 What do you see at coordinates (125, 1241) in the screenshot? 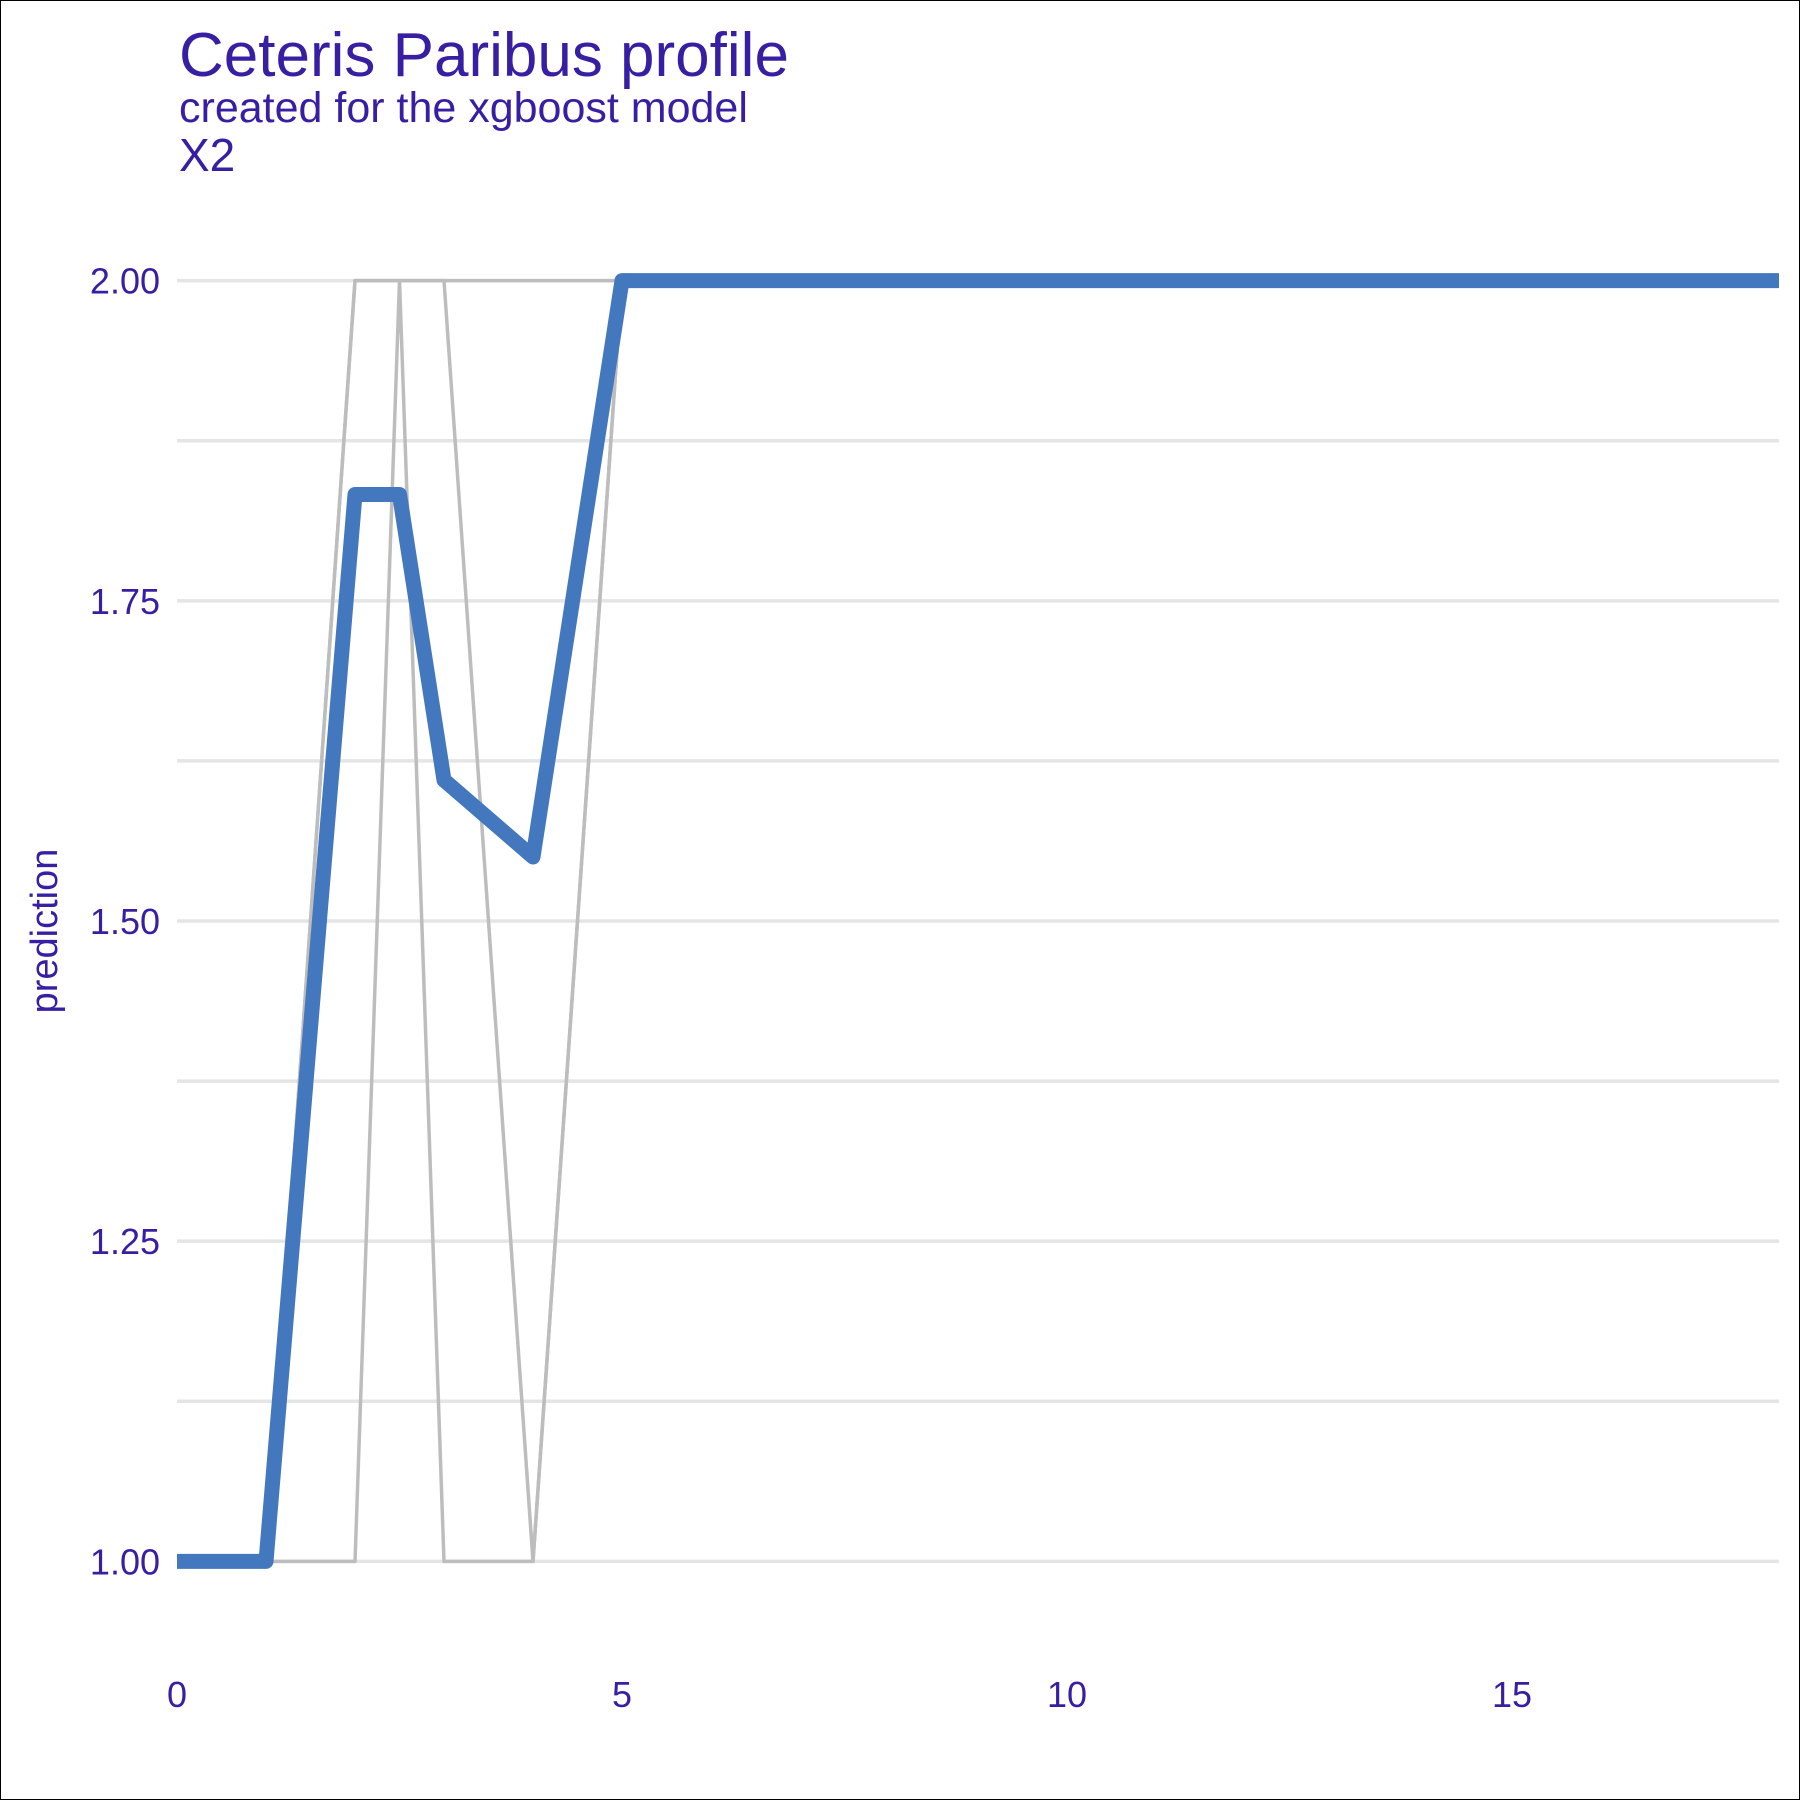
I see `y-tick-label: 1.25` at bounding box center [125, 1241].